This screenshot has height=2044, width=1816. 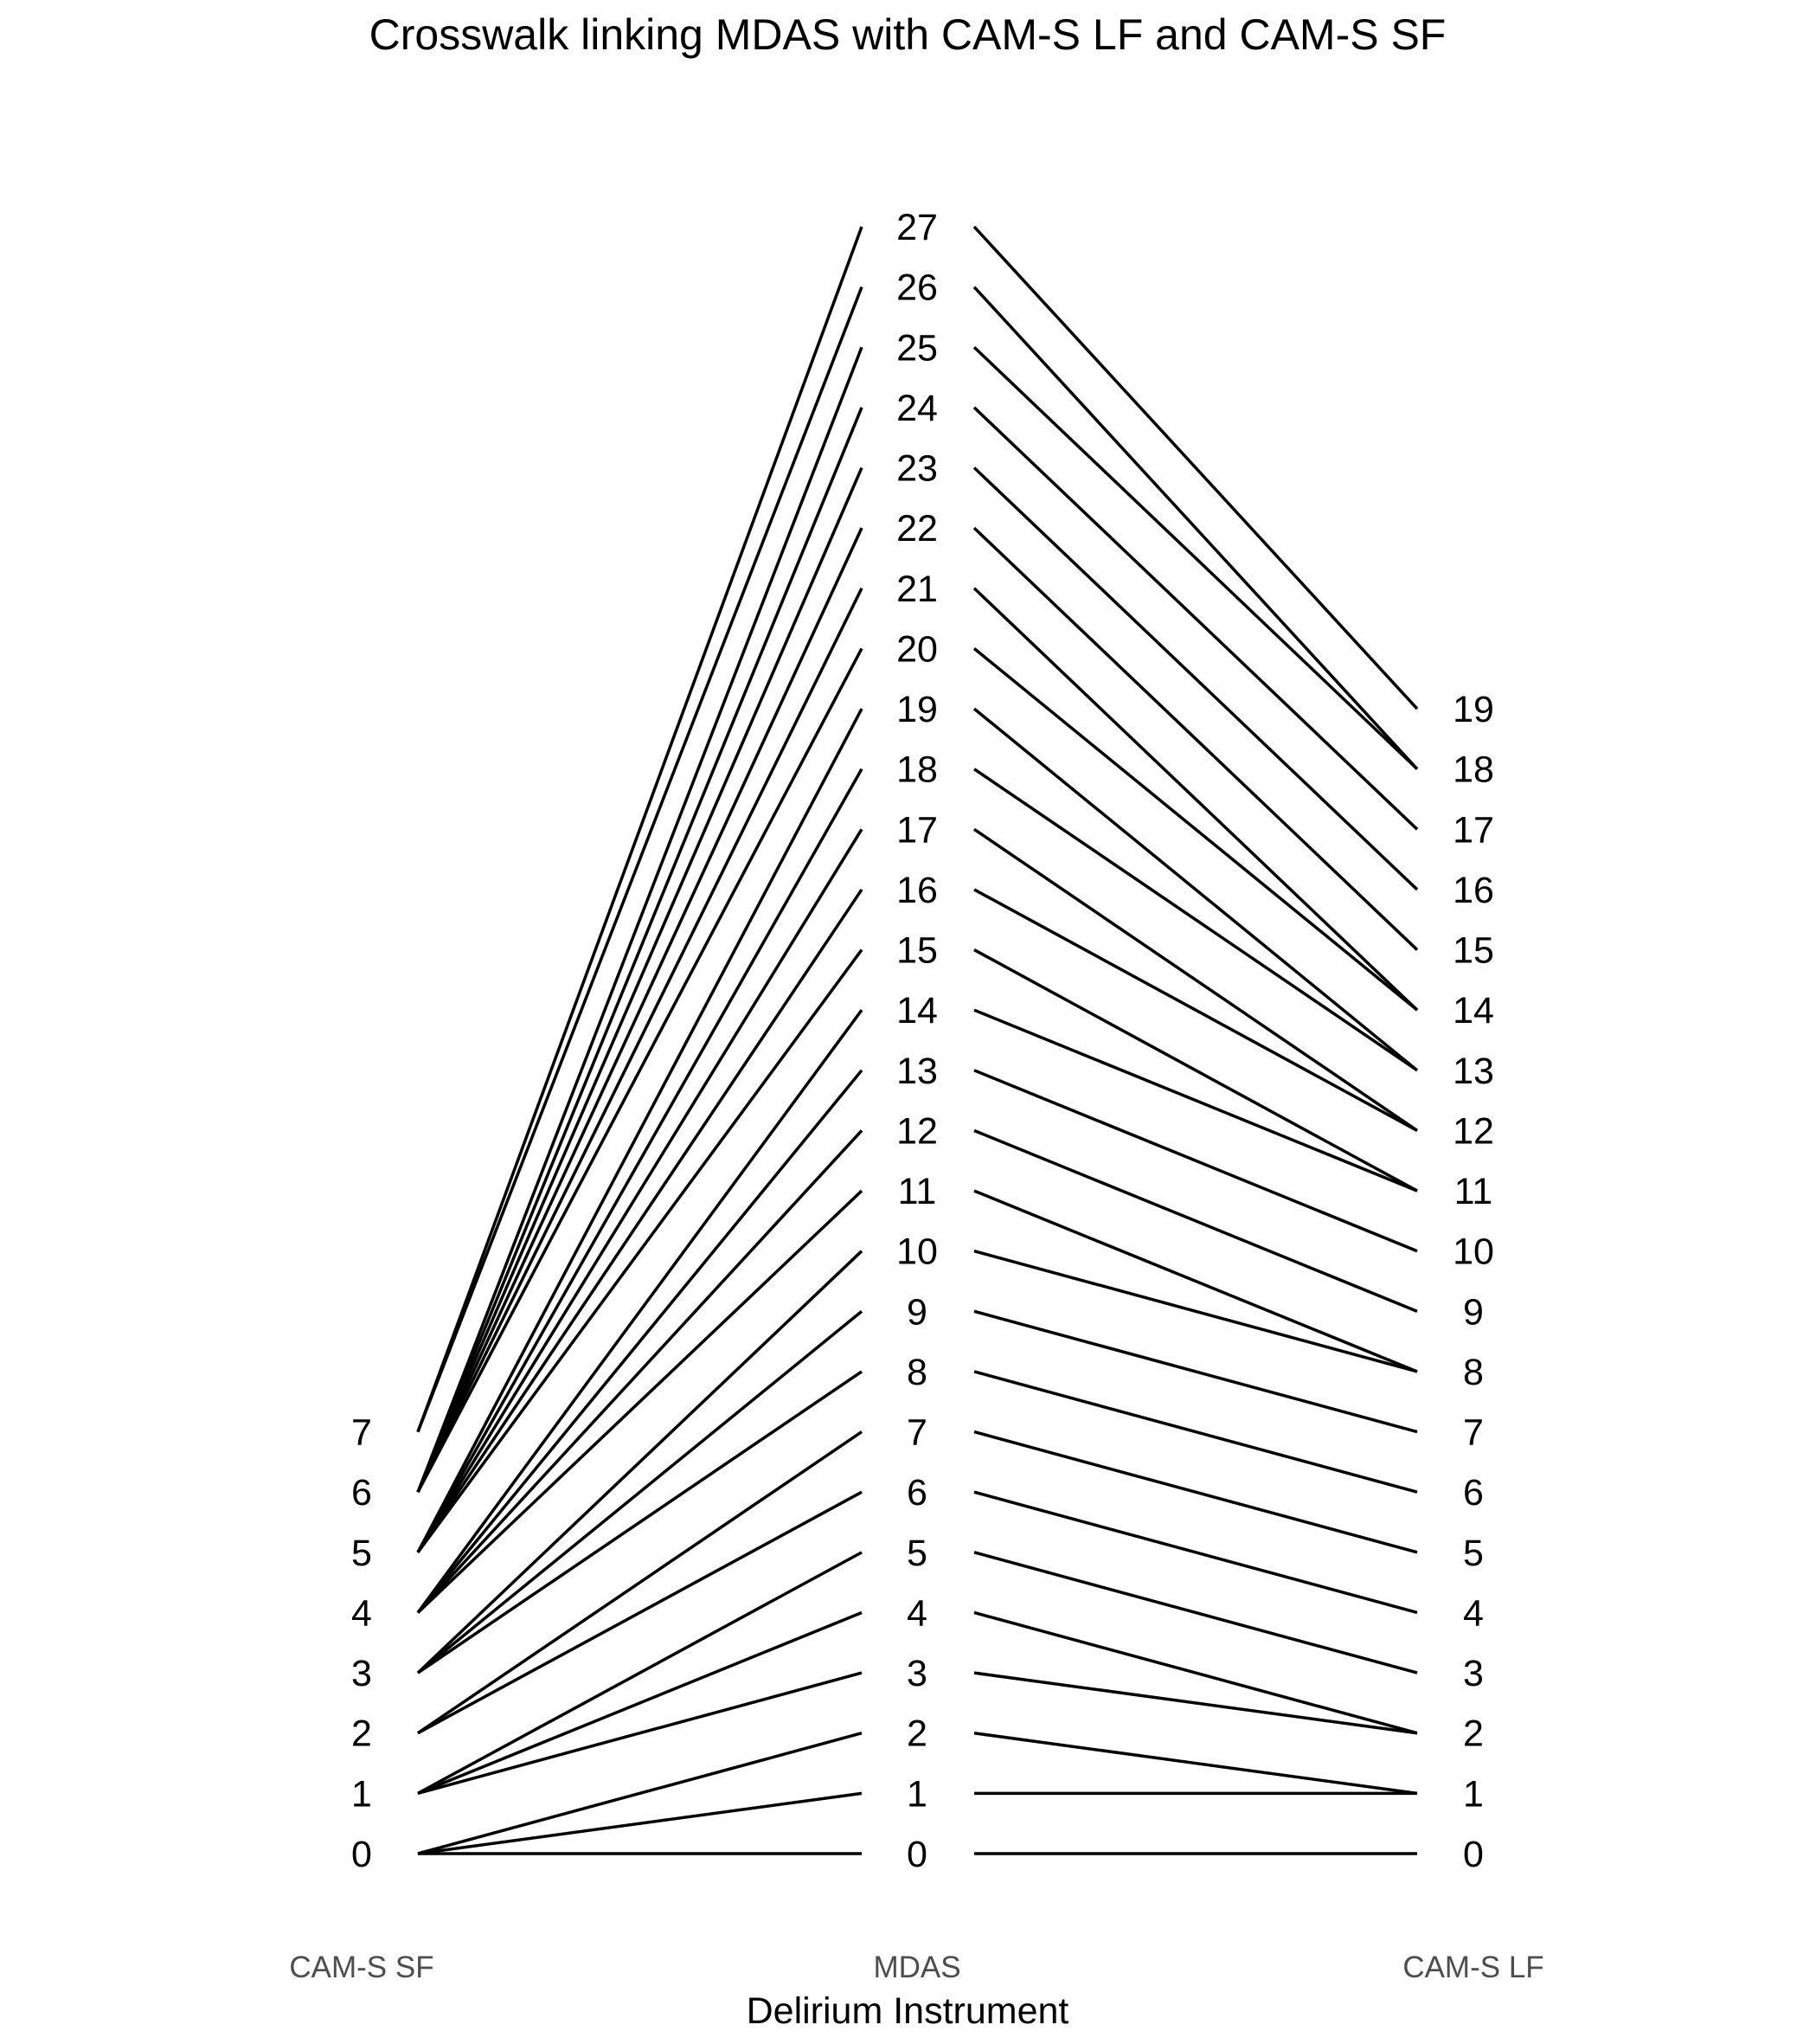 What do you see at coordinates (361, 1433) in the screenshot?
I see `cam-s-sf-score-label: 7` at bounding box center [361, 1433].